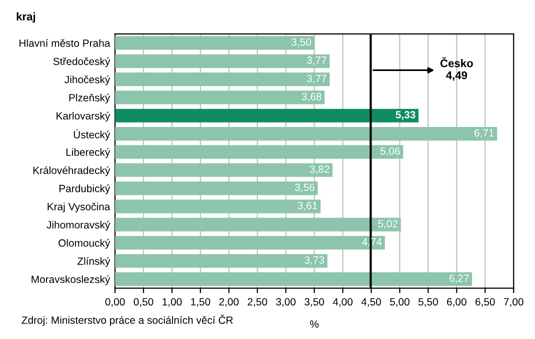 The height and width of the screenshot is (339, 535). What do you see at coordinates (26, 17) in the screenshot?
I see `y-axis-title: kraj` at bounding box center [26, 17].